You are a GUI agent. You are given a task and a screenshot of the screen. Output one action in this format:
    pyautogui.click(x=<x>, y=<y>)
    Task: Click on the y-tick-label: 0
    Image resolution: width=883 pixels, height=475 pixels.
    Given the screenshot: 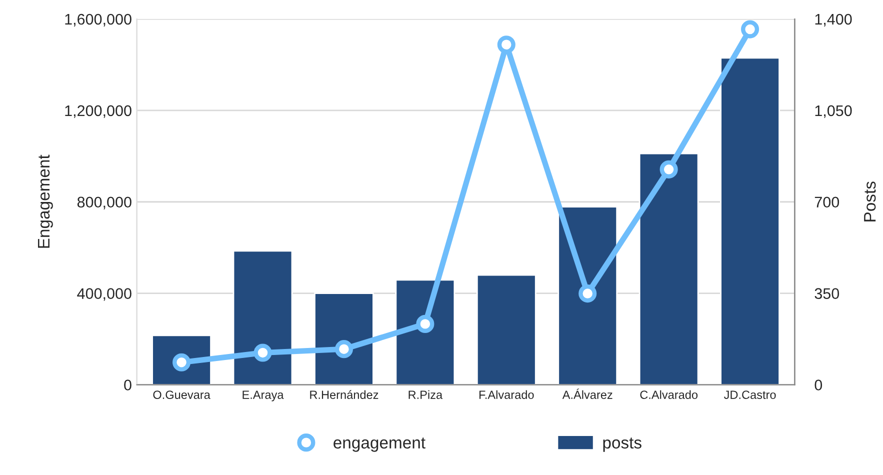 What is the action you would take?
    pyautogui.click(x=128, y=385)
    